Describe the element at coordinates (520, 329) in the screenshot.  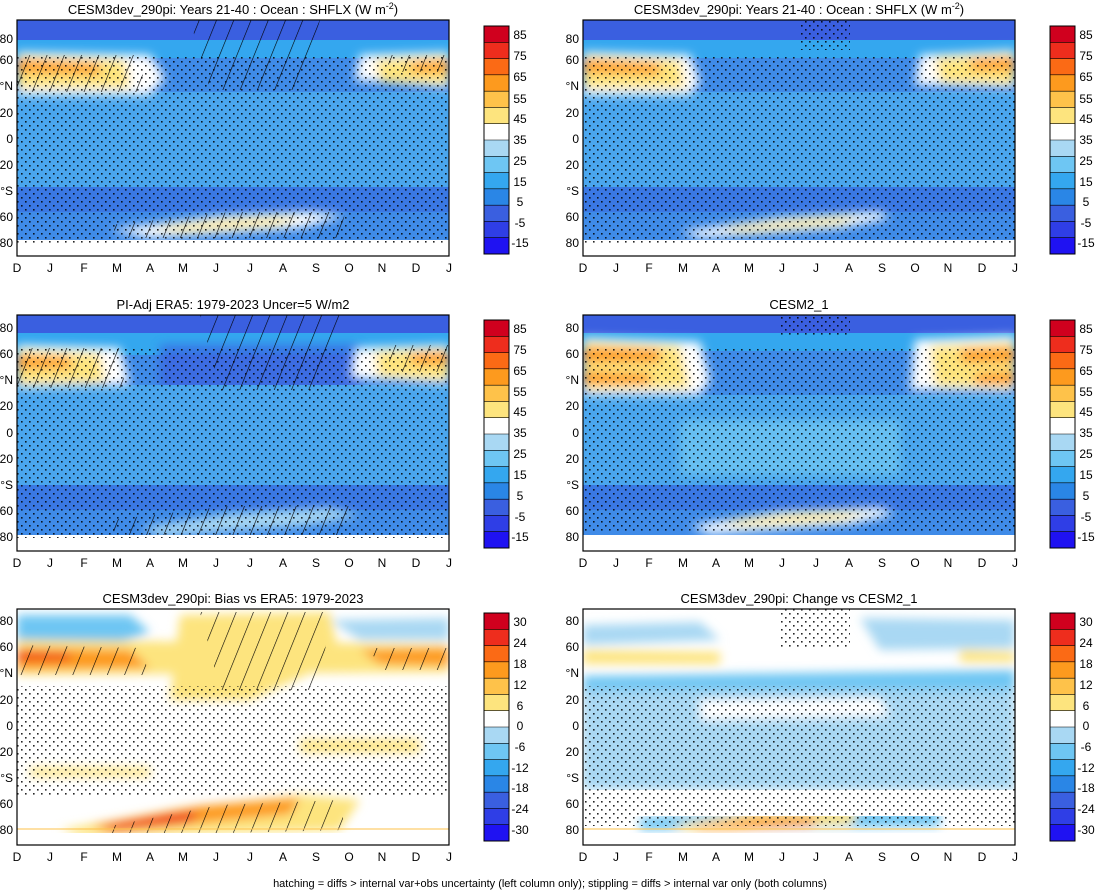
I see `panel-3-cbar-tick: 85` at that location.